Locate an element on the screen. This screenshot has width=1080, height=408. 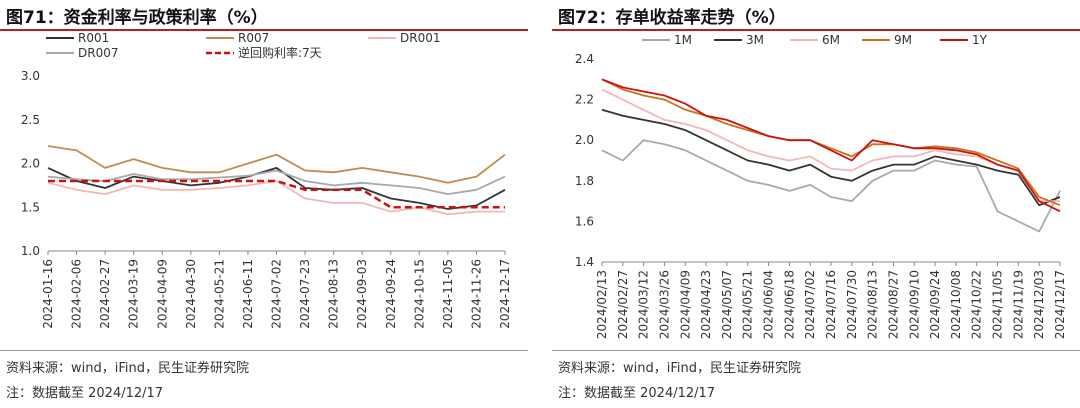
legend-label: 6M is located at coordinates (831, 40).